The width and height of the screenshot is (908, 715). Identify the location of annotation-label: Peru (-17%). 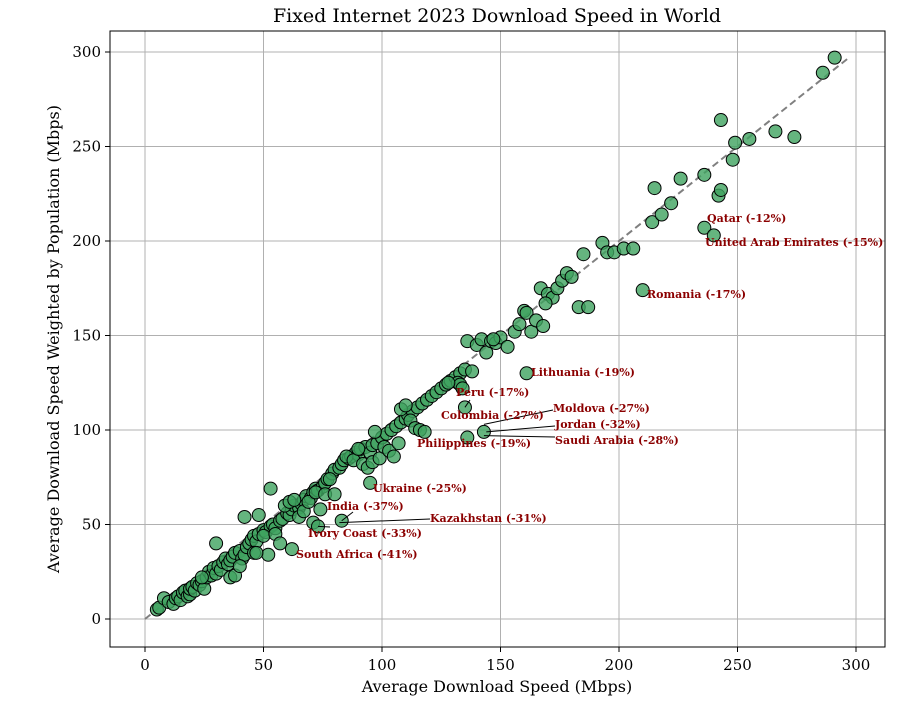
(492, 392).